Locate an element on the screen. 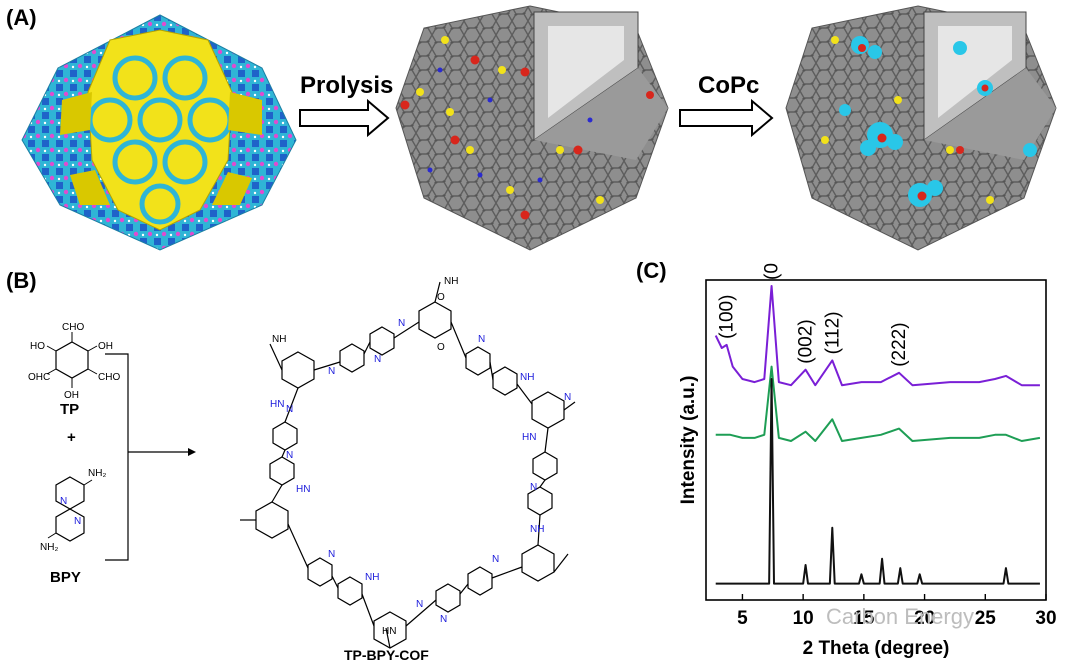  peak-label-1: (011) is located at coordinates (772, 271).